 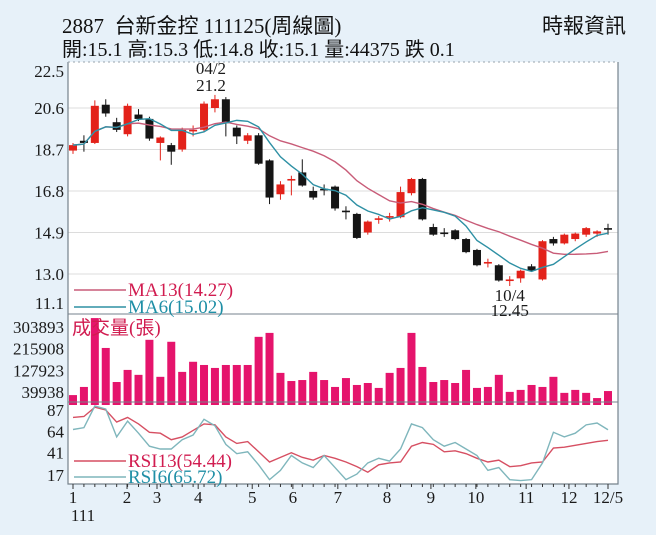 What do you see at coordinates (198, 497) in the screenshot?
I see `month-label: 4` at bounding box center [198, 497].